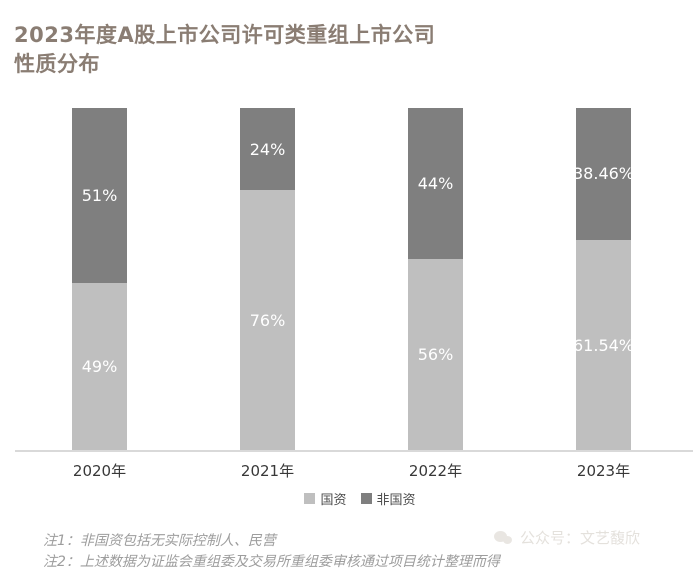  Describe the element at coordinates (580, 538) in the screenshot. I see `watermark-text: 公众号：文艺馥欣` at that location.